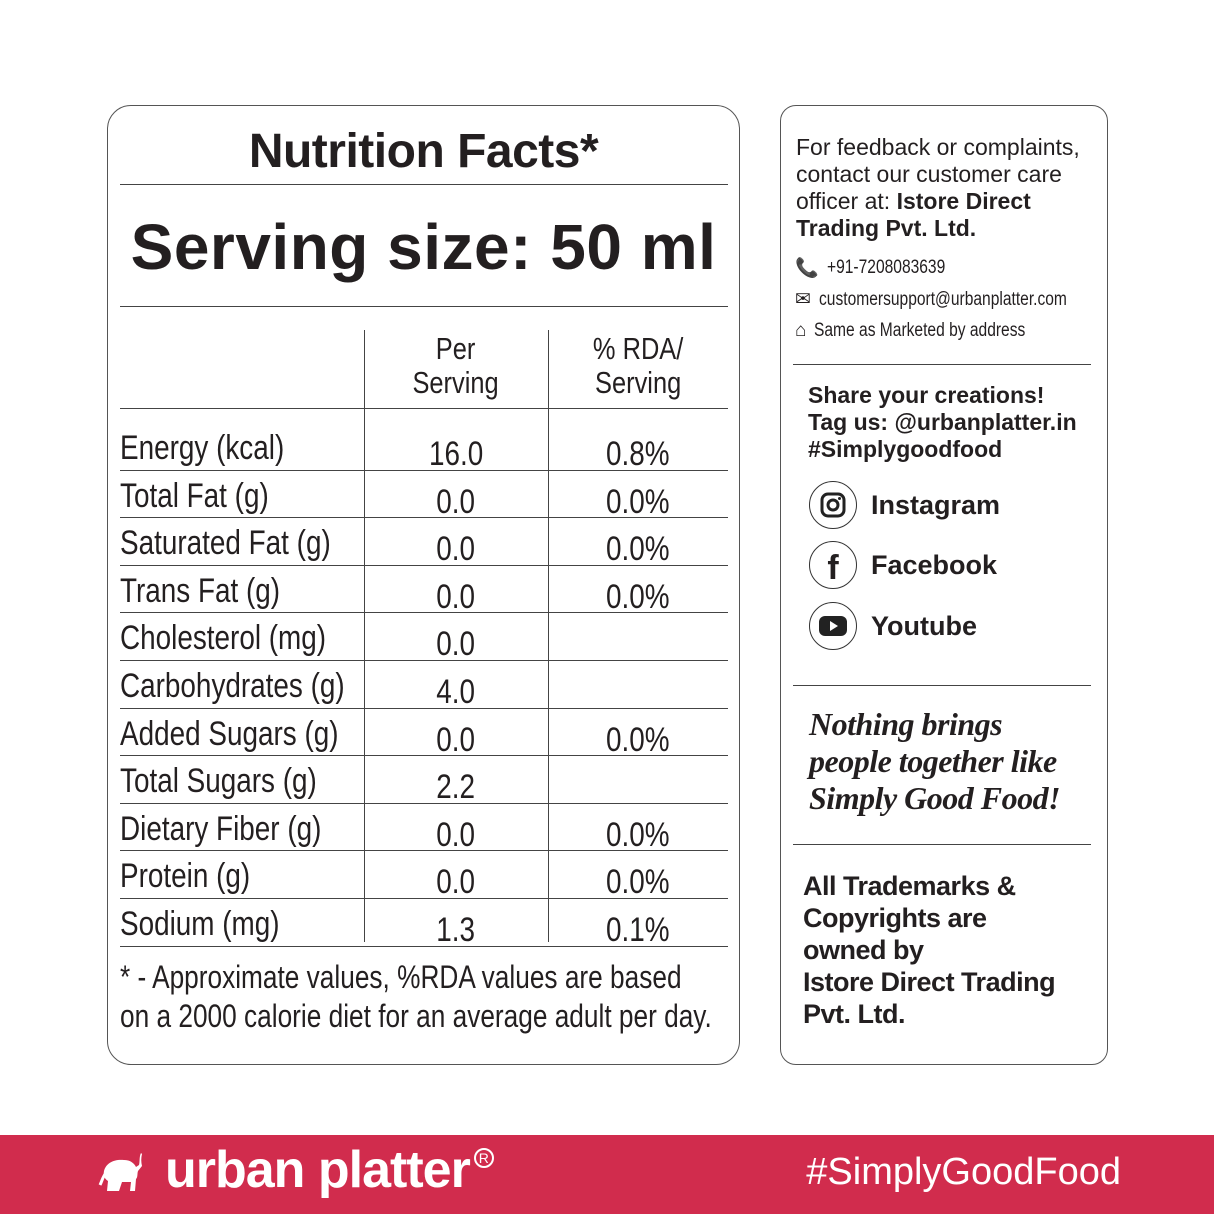 The image size is (1214, 1214). I want to click on nutrient-row: Dietary Fiber (g) 0.0 0.0%, so click(424, 829).